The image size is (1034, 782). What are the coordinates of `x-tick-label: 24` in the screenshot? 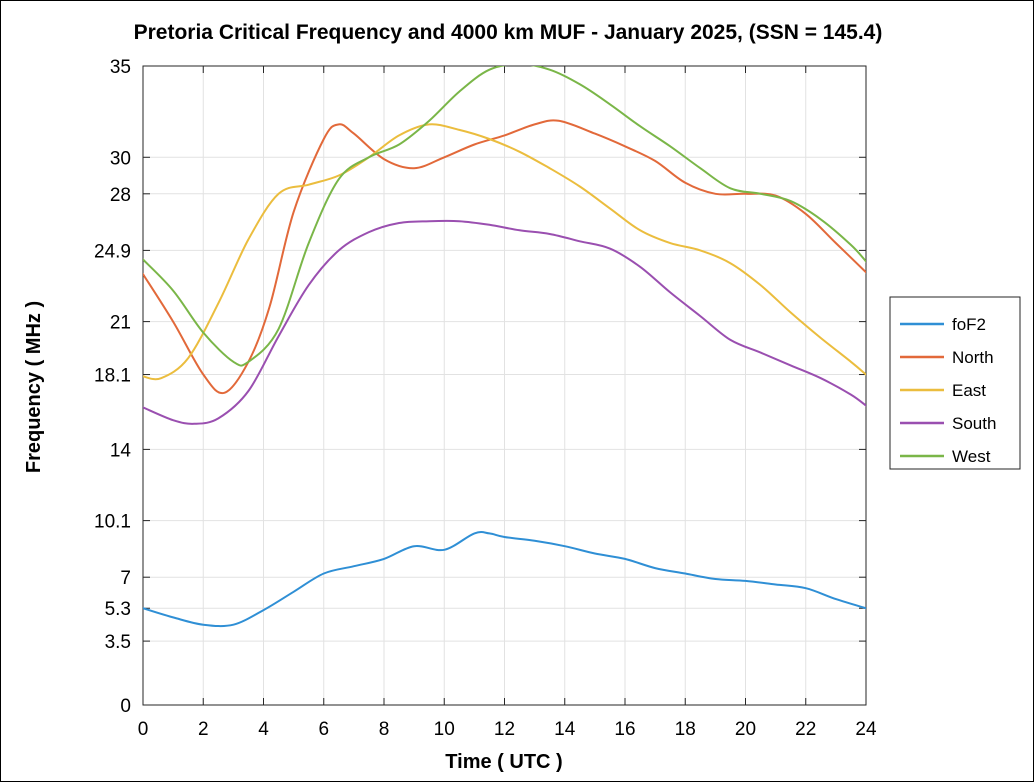 It's located at (866, 729).